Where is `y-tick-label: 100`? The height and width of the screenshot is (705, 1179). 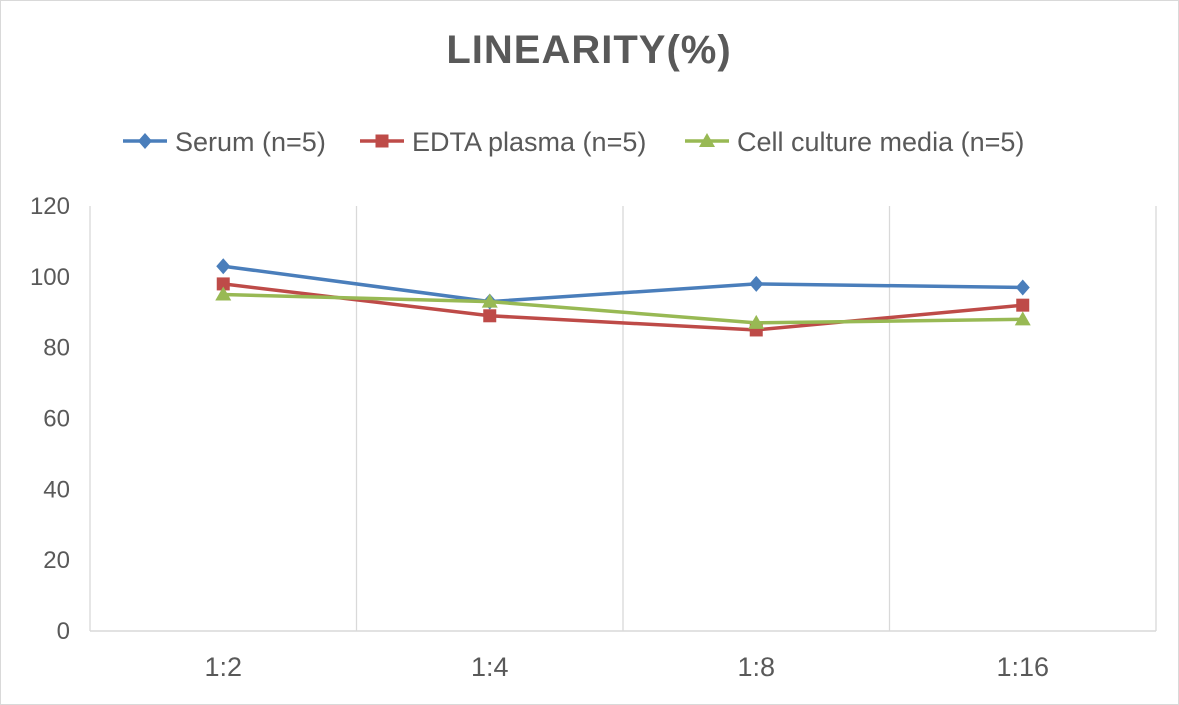 y-tick-label: 100 is located at coordinates (50, 277).